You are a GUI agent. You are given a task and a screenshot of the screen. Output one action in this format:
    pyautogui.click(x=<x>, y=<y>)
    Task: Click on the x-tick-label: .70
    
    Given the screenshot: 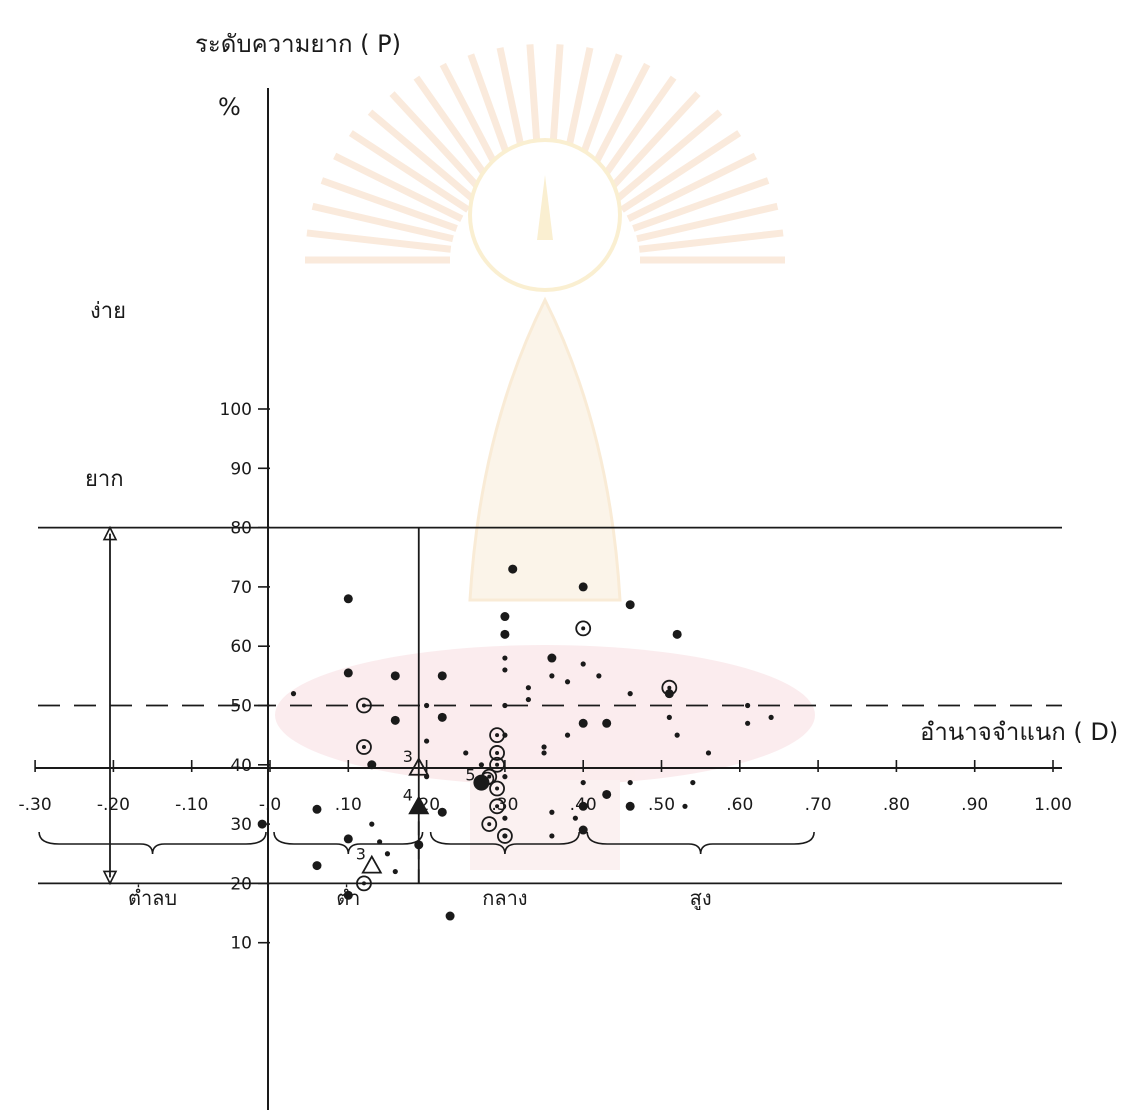 What is the action you would take?
    pyautogui.click(x=818, y=805)
    